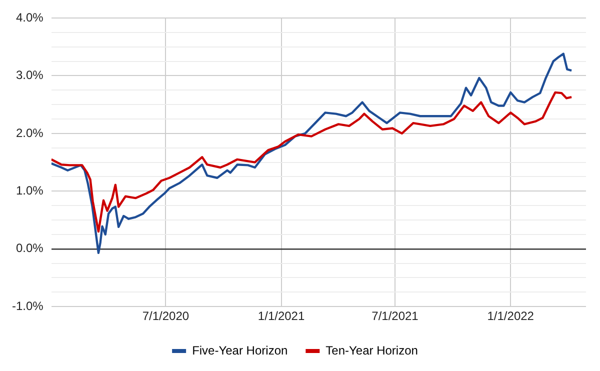  I want to click on x-tick-label: 7/1/2021, so click(395, 316).